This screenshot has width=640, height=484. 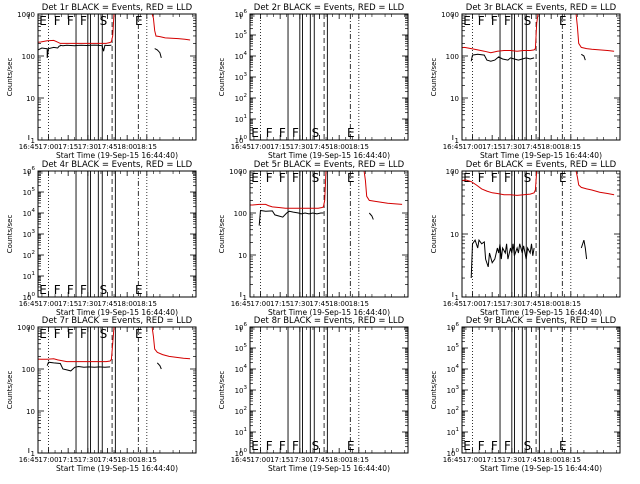 I want to click on lld-rate-line, so click(x=326, y=190).